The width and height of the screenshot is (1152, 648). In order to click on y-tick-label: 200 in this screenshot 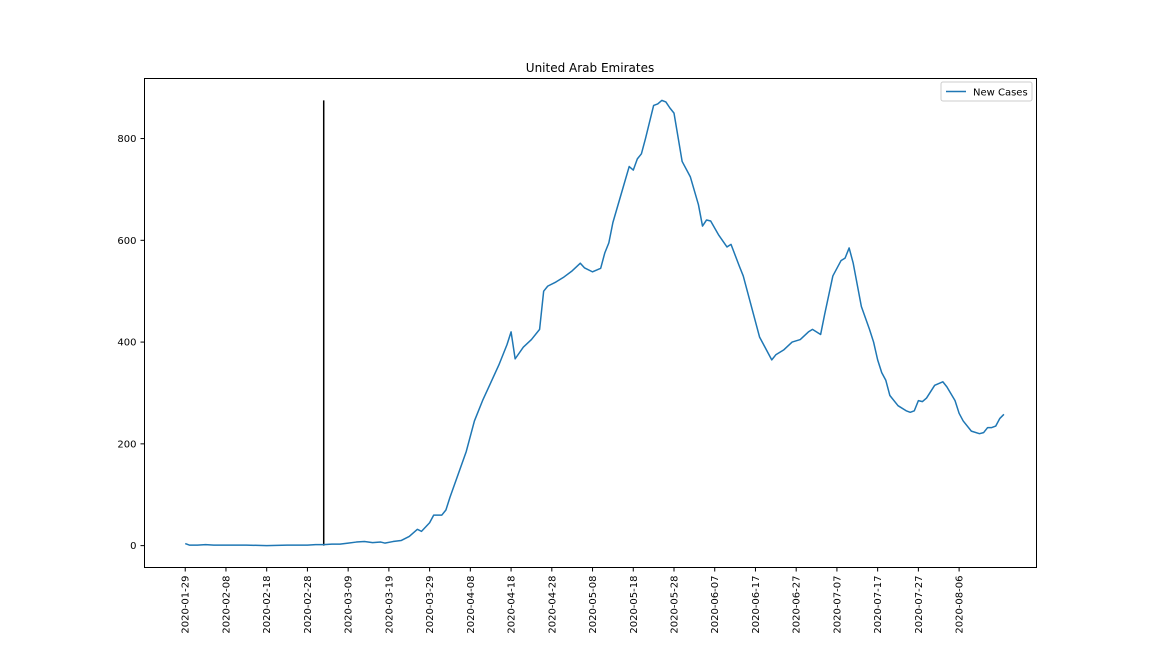, I will do `click(126, 444)`.